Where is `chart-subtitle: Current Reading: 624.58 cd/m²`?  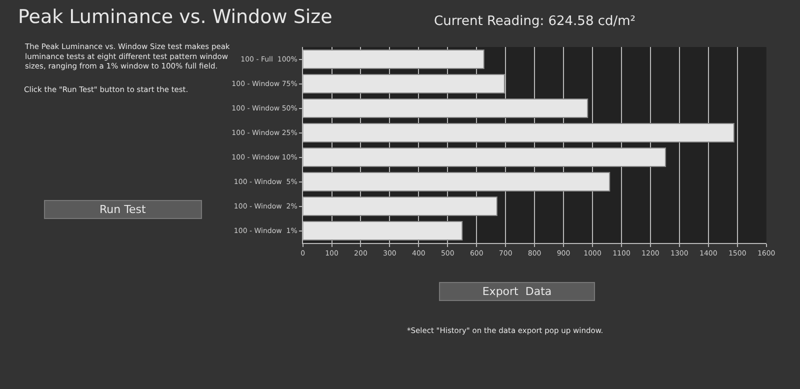 chart-subtitle: Current Reading: 624.58 cd/m² is located at coordinates (535, 21).